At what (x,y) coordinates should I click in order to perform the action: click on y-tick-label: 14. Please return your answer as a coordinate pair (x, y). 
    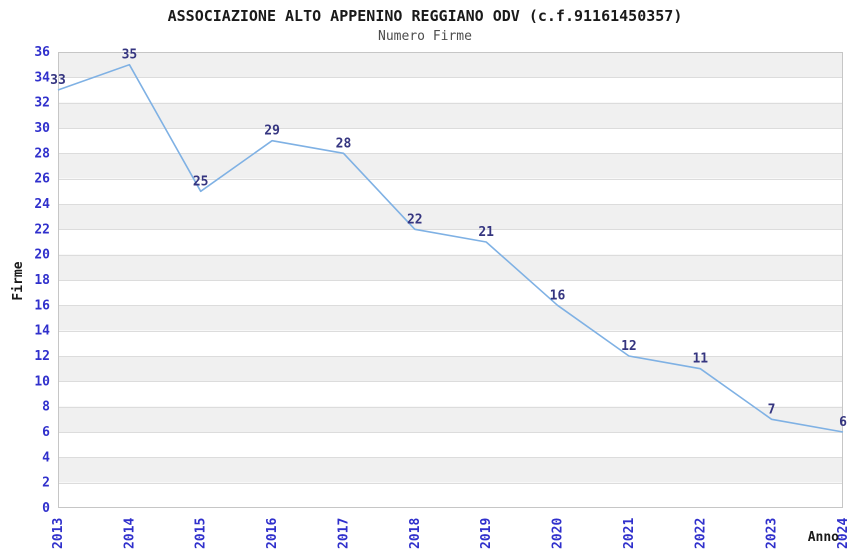
    Looking at the image, I should click on (42, 331).